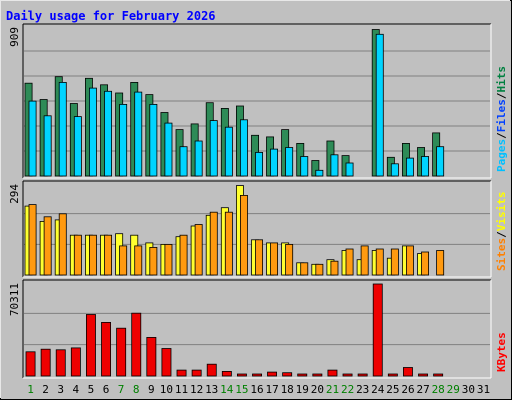  What do you see at coordinates (422, 389) in the screenshot?
I see `x-tick-day-27: 27` at bounding box center [422, 389].